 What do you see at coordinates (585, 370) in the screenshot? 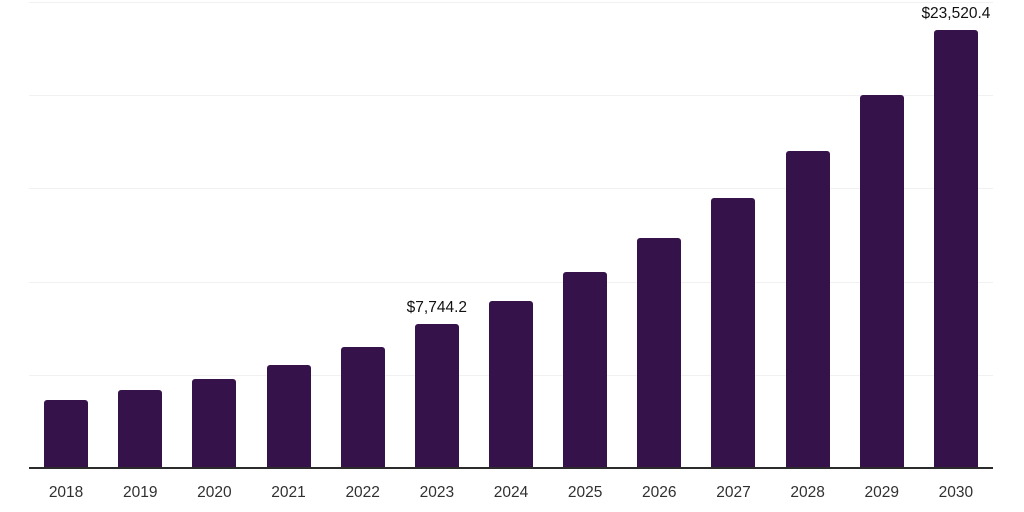
I see `bar-2025` at bounding box center [585, 370].